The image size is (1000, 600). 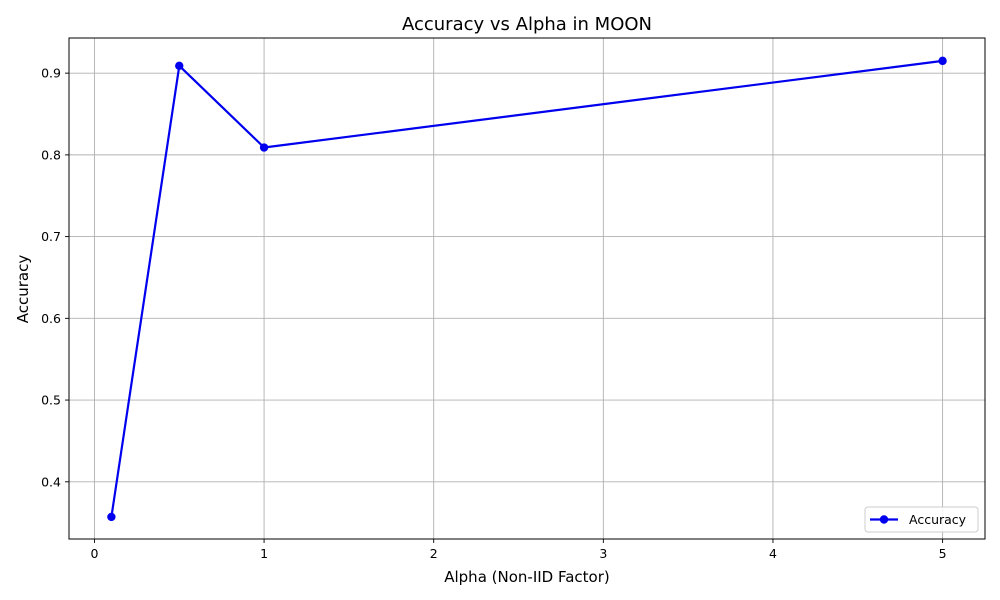 What do you see at coordinates (94, 553) in the screenshot?
I see `x-tick-label: 0` at bounding box center [94, 553].